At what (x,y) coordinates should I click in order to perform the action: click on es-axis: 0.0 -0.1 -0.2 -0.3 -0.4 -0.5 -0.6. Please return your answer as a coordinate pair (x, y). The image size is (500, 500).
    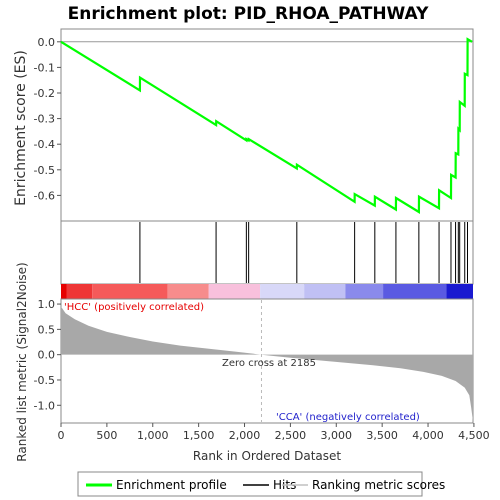
    Looking at the image, I should click on (47, 119).